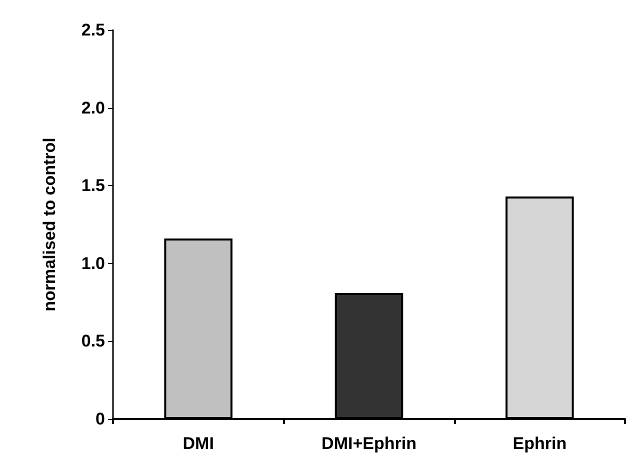 This screenshot has width=635, height=465. I want to click on y-tick-label: 2.5, so click(93, 30).